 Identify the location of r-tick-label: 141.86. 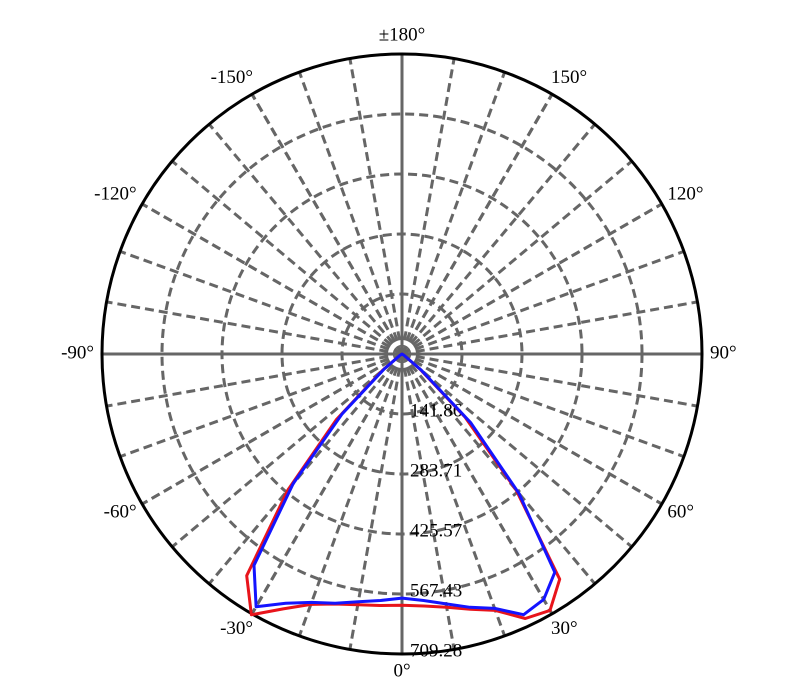
(436, 410).